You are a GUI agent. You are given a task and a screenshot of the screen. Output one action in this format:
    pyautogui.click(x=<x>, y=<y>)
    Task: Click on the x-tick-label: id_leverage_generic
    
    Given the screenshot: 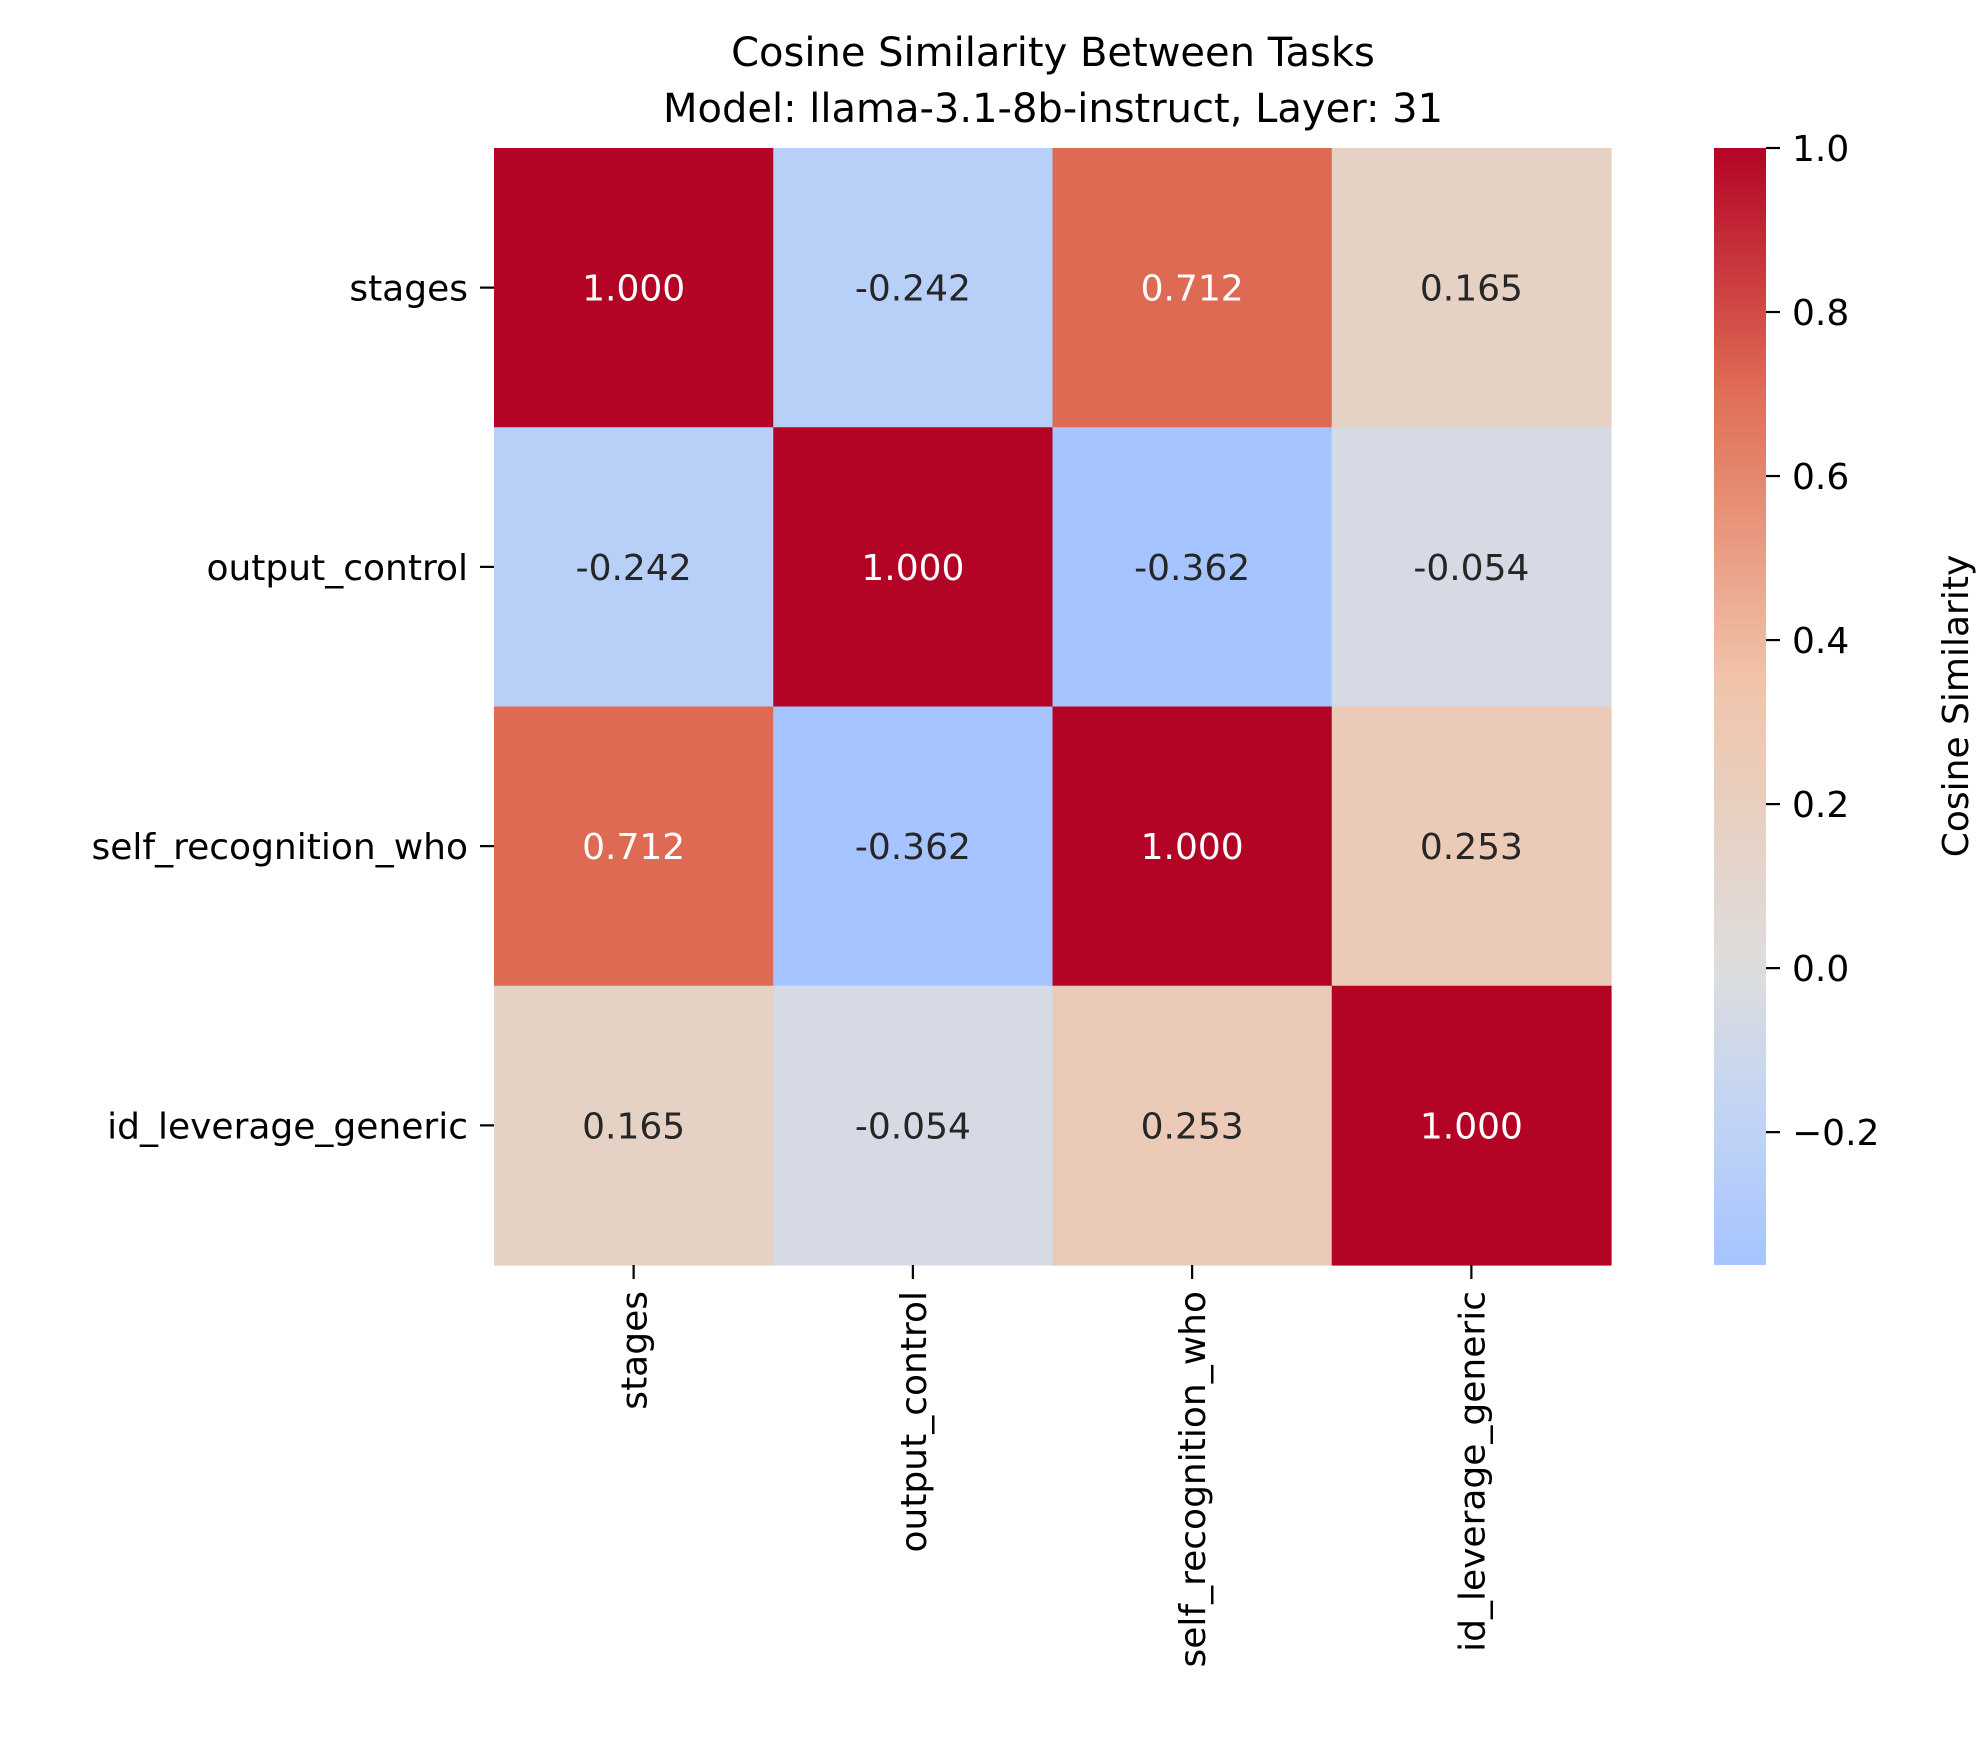 What is the action you would take?
    pyautogui.click(x=1472, y=1471)
    